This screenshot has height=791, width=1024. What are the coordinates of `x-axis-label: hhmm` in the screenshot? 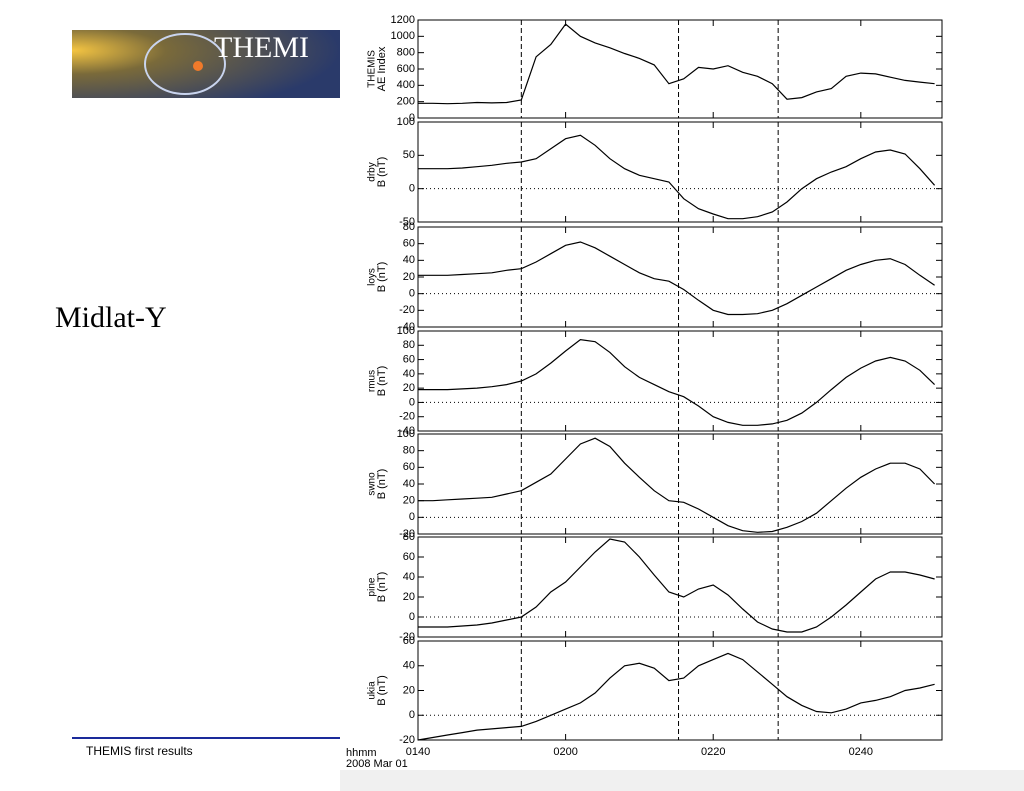 It's located at (361, 753).